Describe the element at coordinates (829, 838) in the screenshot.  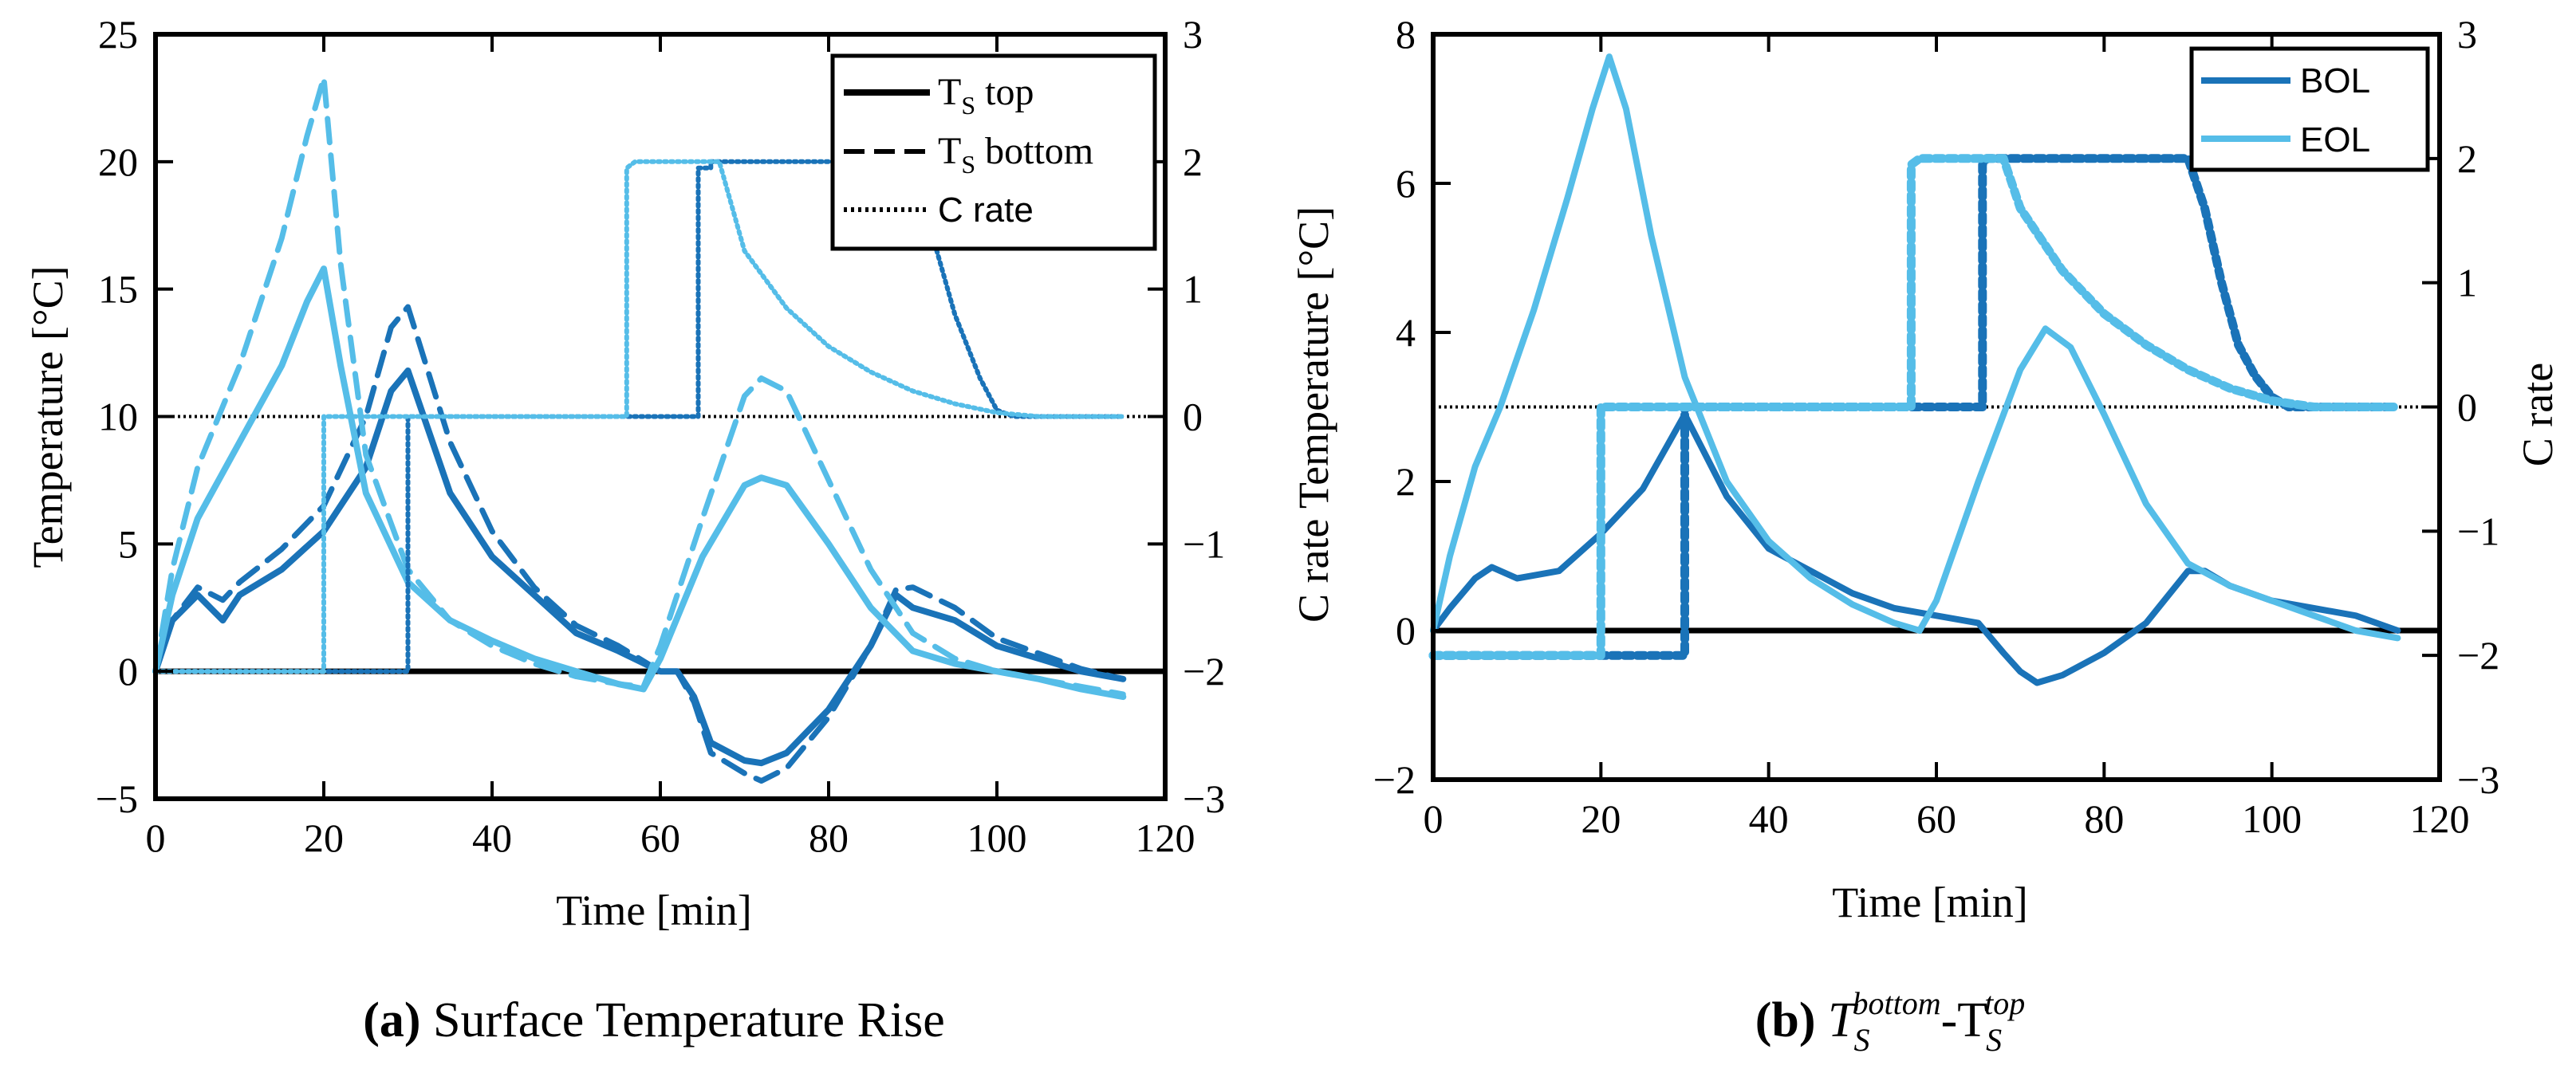
I see `panel-a-x-tick-label: 80` at that location.